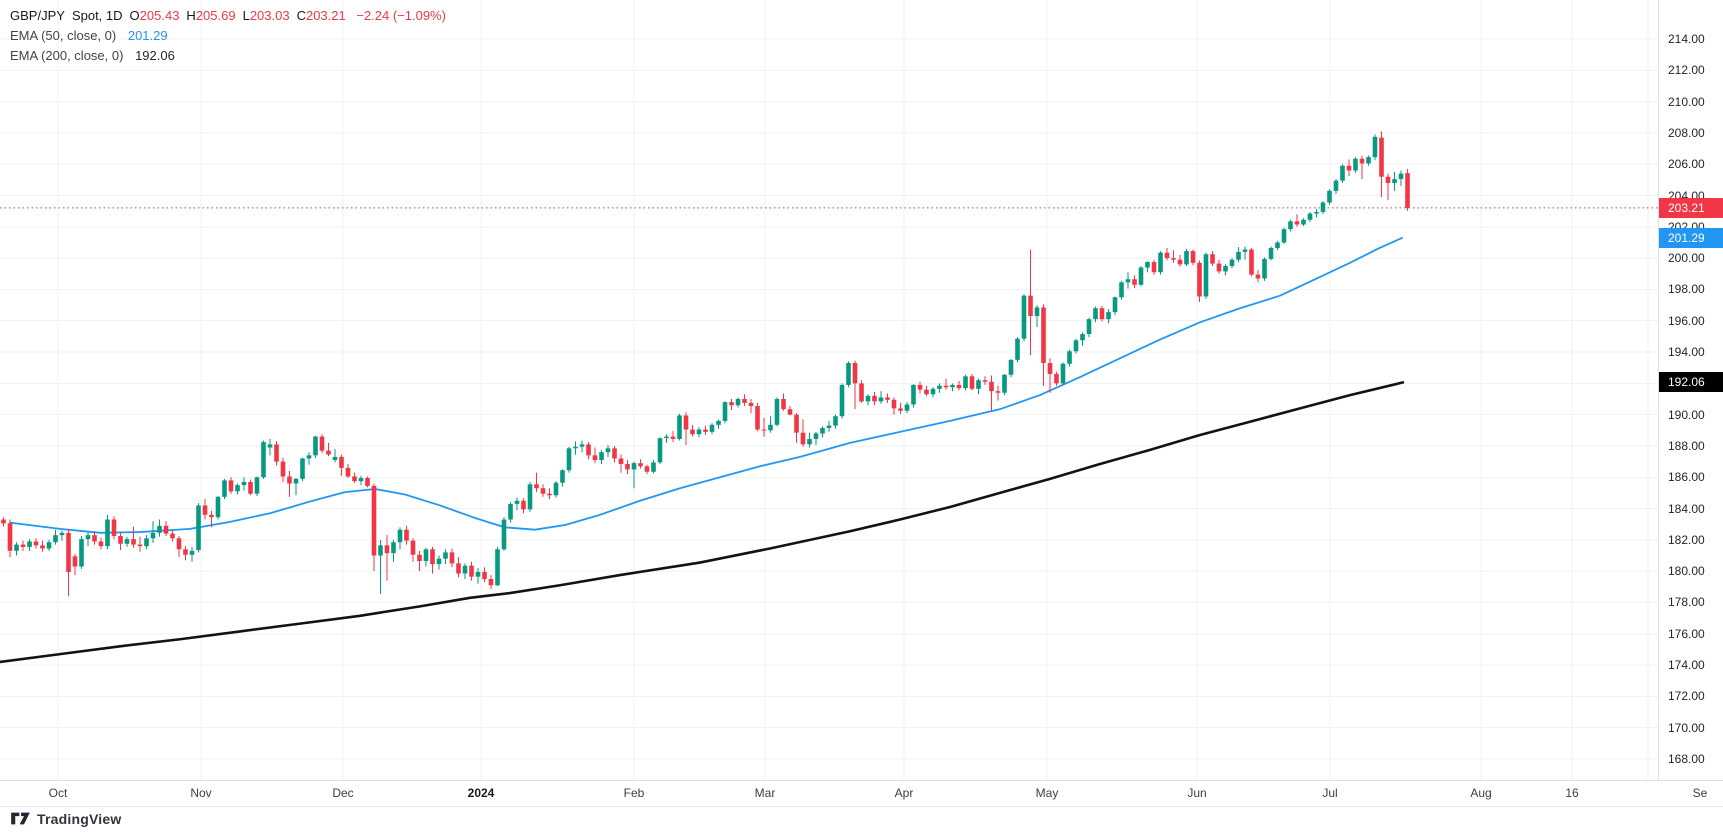 The width and height of the screenshot is (1723, 835). Describe the element at coordinates (155, 55) in the screenshot. I see `ema200-value: 192.06` at that location.